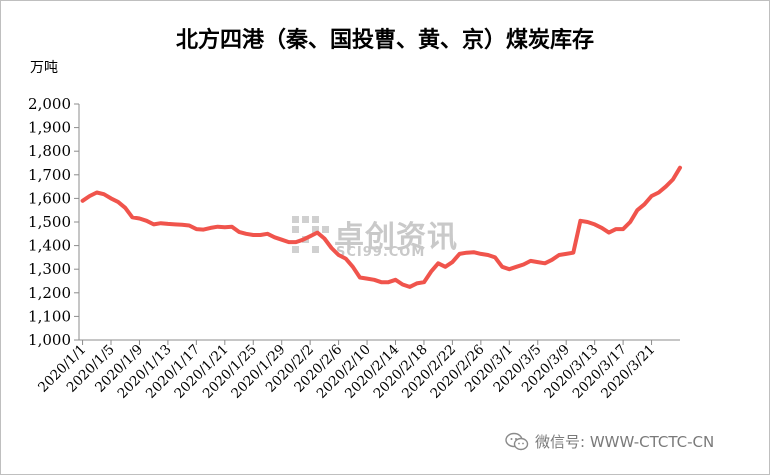 Image resolution: width=770 pixels, height=475 pixels. I want to click on y-tick-label: 1,300, so click(49, 269).